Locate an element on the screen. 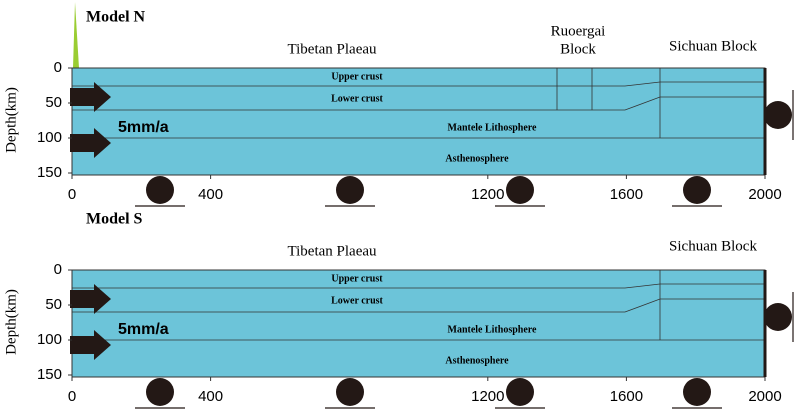 This screenshot has width=796, height=409. green-marker is located at coordinates (76, 35).